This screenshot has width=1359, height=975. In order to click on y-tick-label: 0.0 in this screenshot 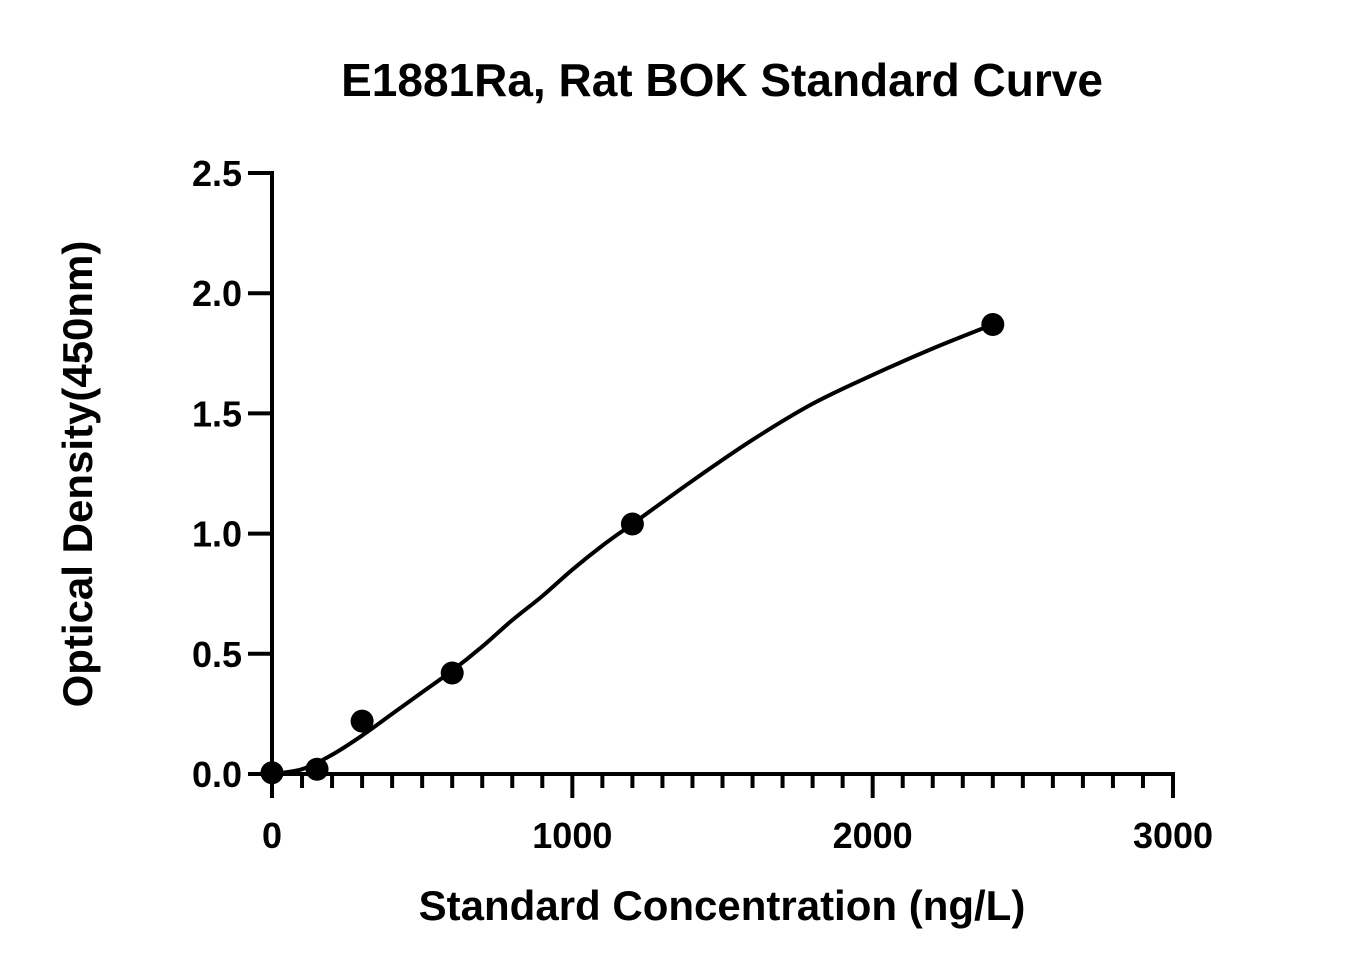, I will do `click(217, 774)`.